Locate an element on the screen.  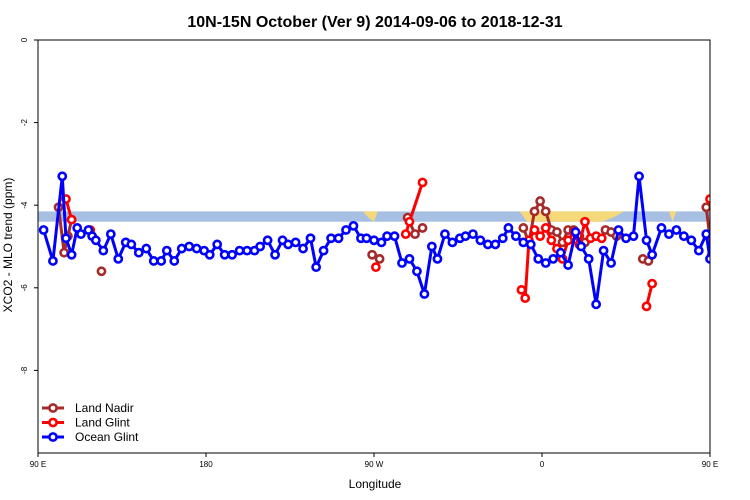
legend-marker-land-glint is located at coordinates (53, 422).